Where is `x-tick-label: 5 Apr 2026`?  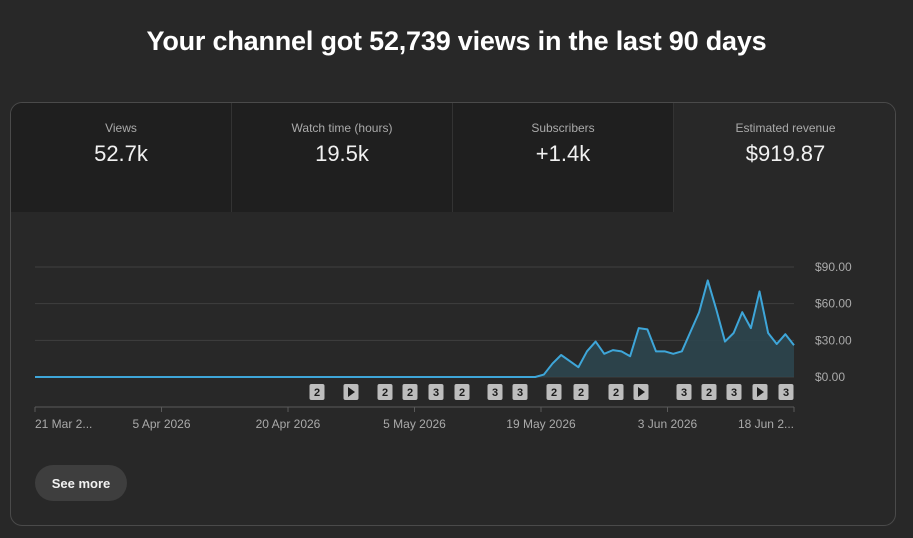 x-tick-label: 5 Apr 2026 is located at coordinates (161, 424).